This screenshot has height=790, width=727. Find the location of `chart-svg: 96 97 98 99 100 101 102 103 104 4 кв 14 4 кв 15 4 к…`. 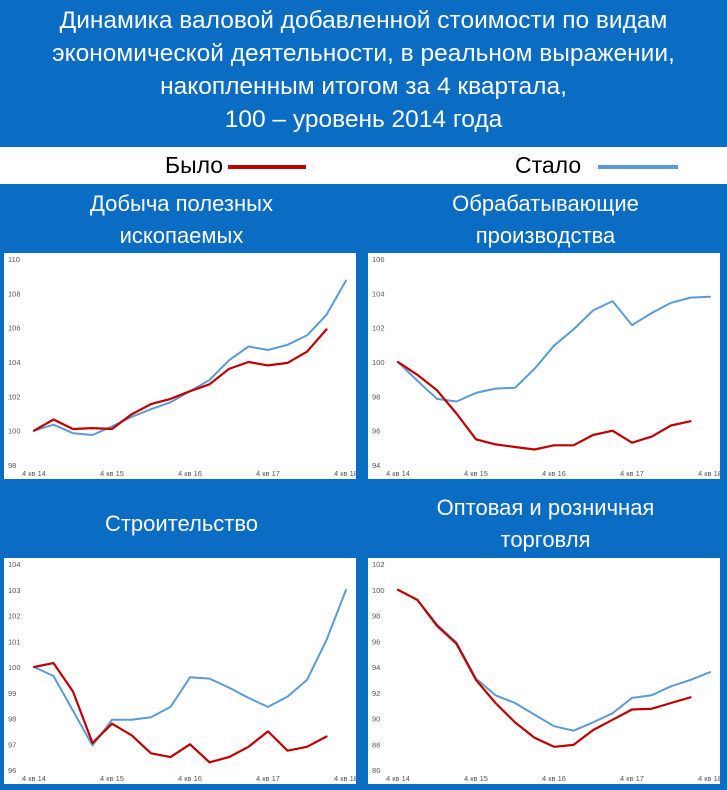

chart-svg: 96 97 98 99 100 101 102 103 104 4 кв 14 4 кв 15 4 к… is located at coordinates (182, 671).